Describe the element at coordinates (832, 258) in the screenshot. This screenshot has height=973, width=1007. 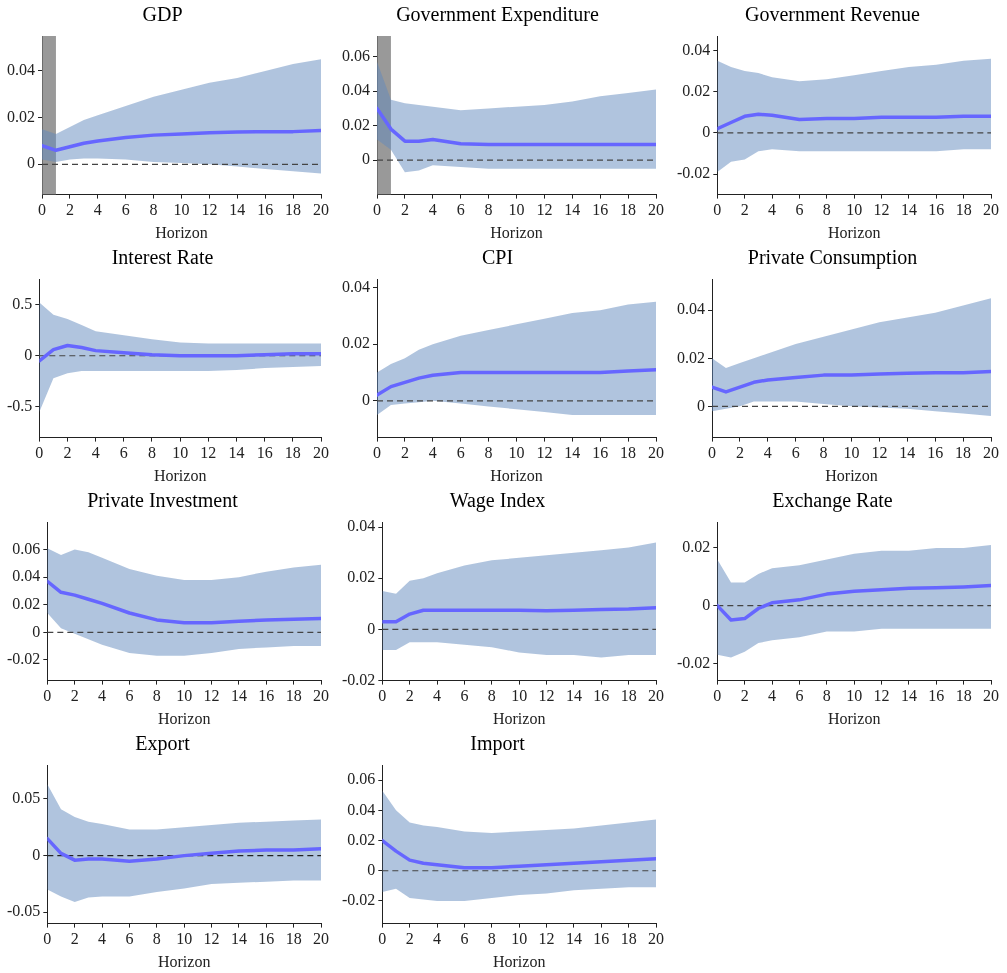
I see `chart-title: Private Consumption` at that location.